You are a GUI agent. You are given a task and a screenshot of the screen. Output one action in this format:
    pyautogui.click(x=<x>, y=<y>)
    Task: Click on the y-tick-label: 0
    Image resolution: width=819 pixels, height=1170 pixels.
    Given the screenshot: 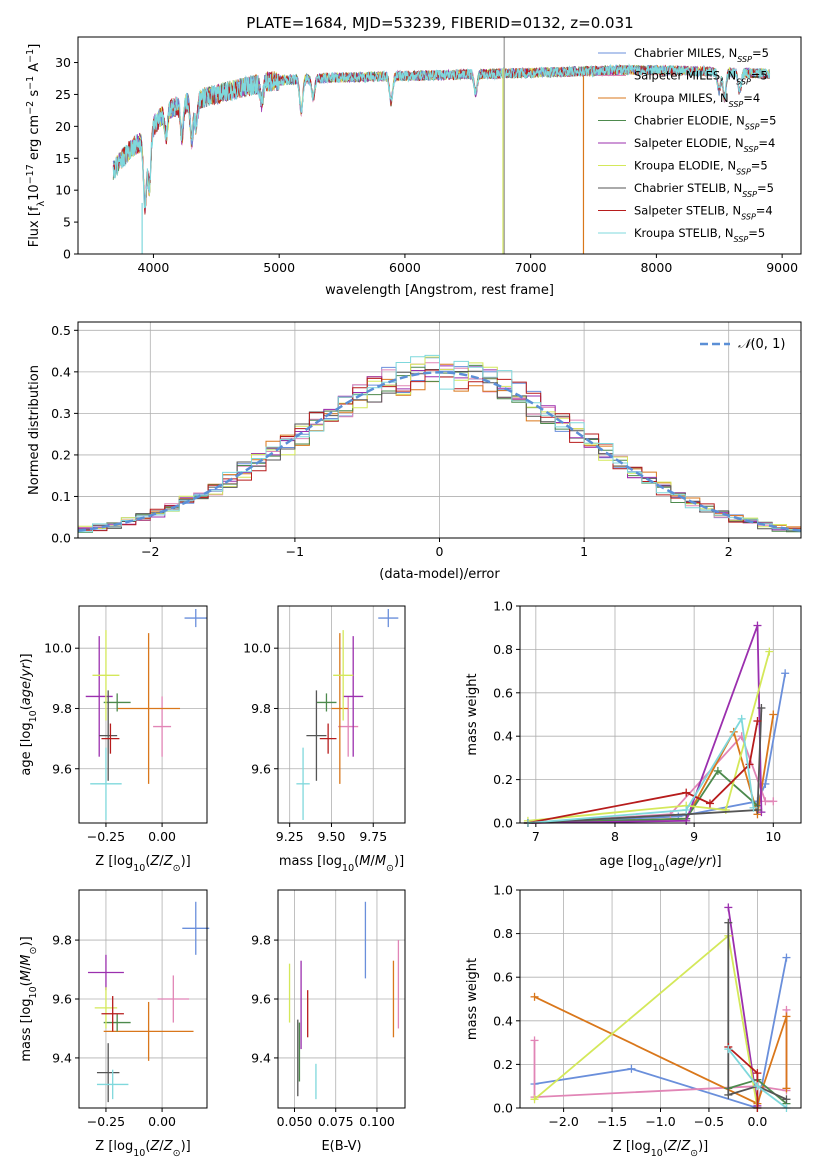 What is the action you would take?
    pyautogui.click(x=67, y=254)
    